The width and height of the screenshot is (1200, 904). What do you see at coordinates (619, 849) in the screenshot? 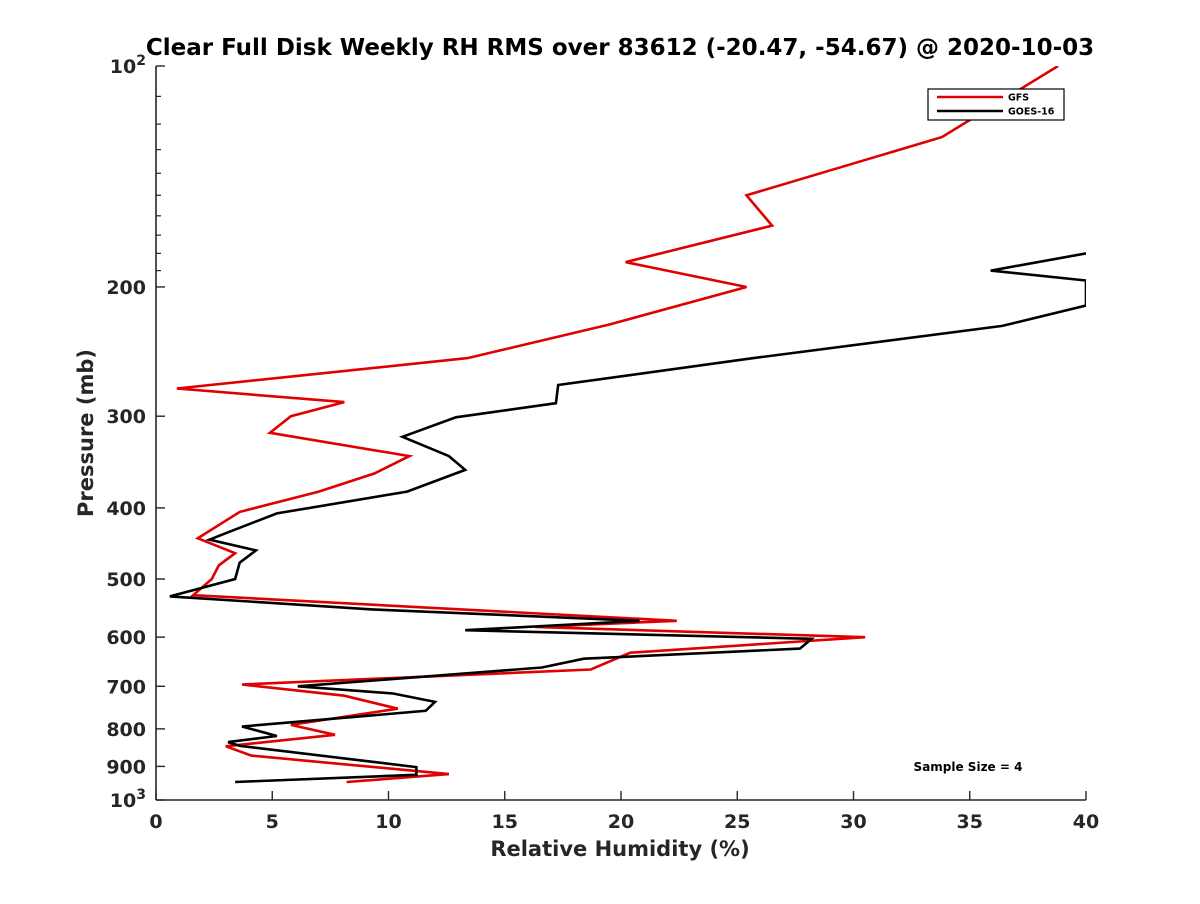
I see `x-axis-label: Relative Humidity (%)` at bounding box center [619, 849].